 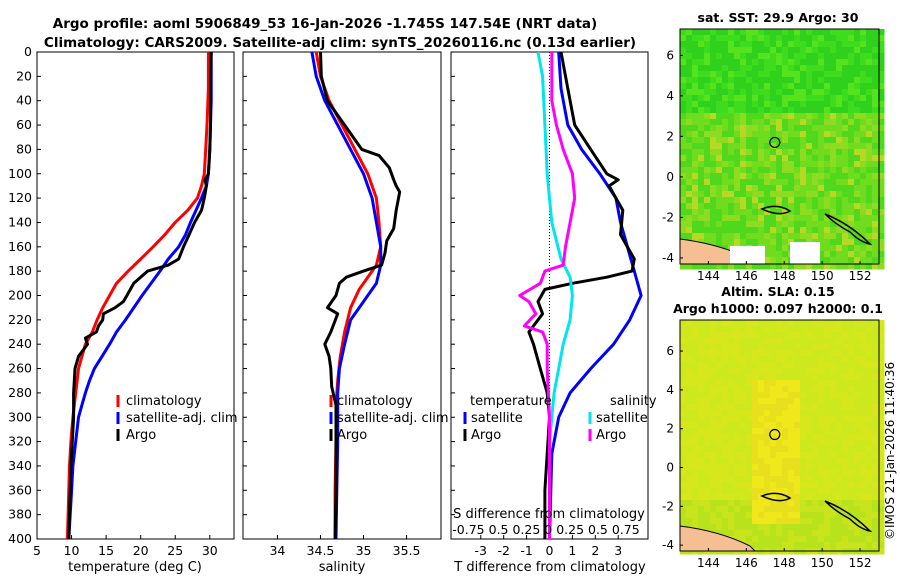 What do you see at coordinates (24, 148) in the screenshot?
I see `y-tick-label: 80` at bounding box center [24, 148].